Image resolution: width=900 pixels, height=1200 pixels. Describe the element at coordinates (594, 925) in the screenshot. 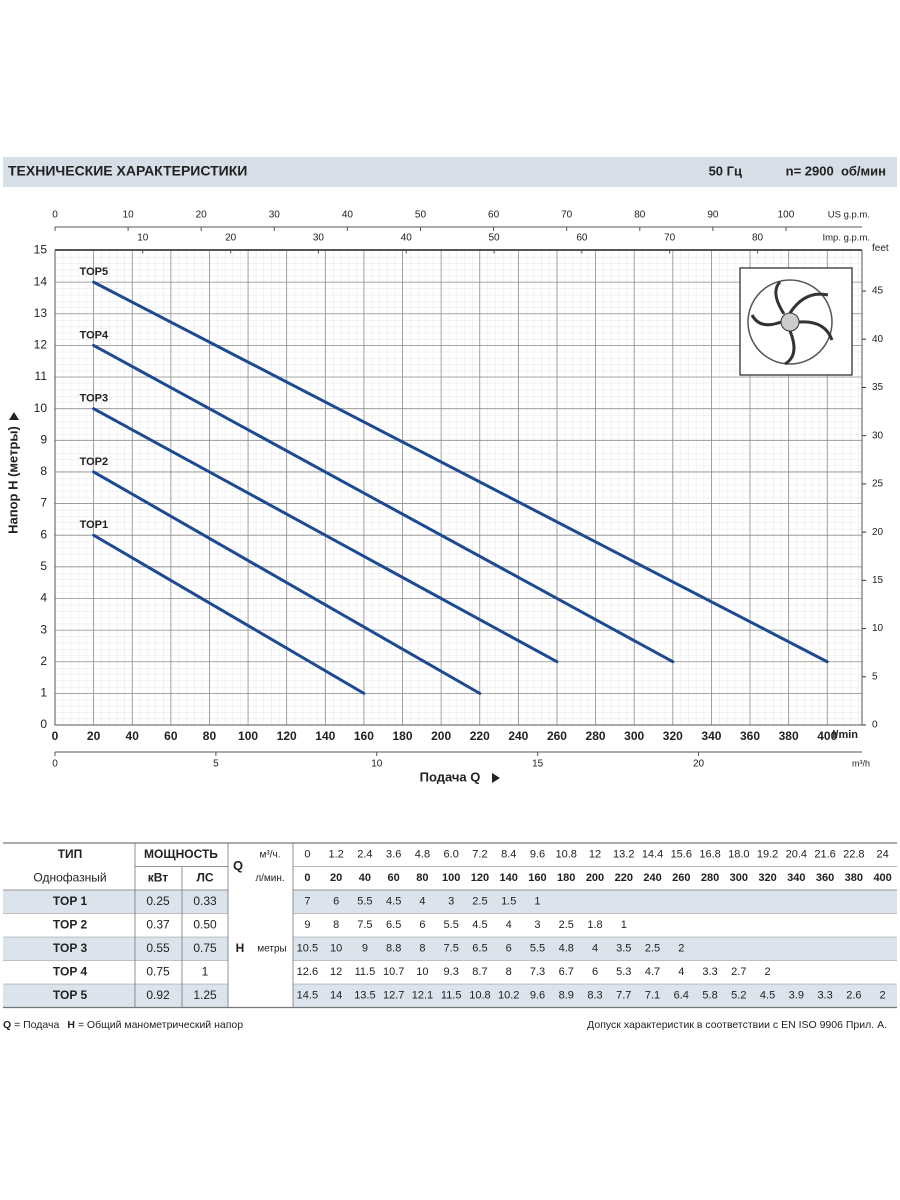

I see `head-cell: 1.8` at that location.